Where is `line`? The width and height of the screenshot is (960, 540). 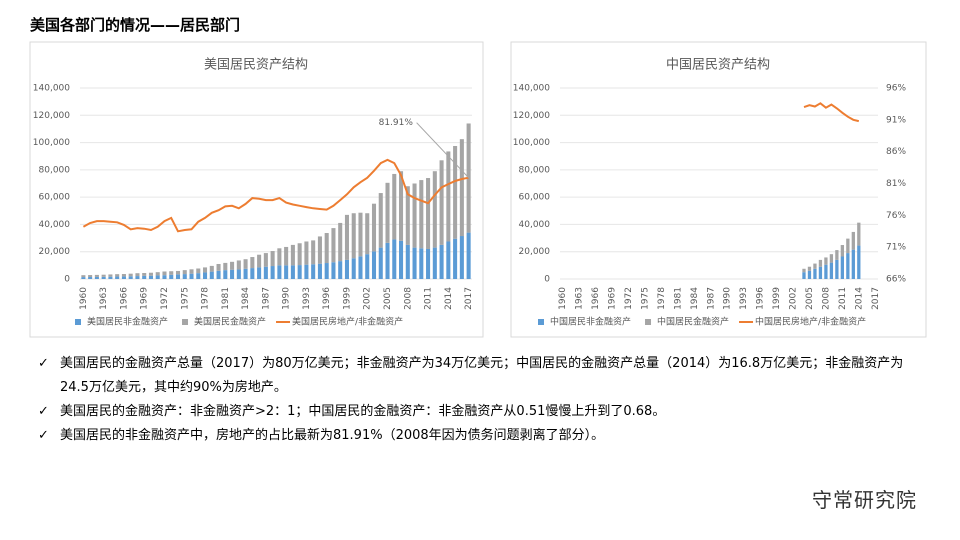 line is located at coordinates (275, 195).